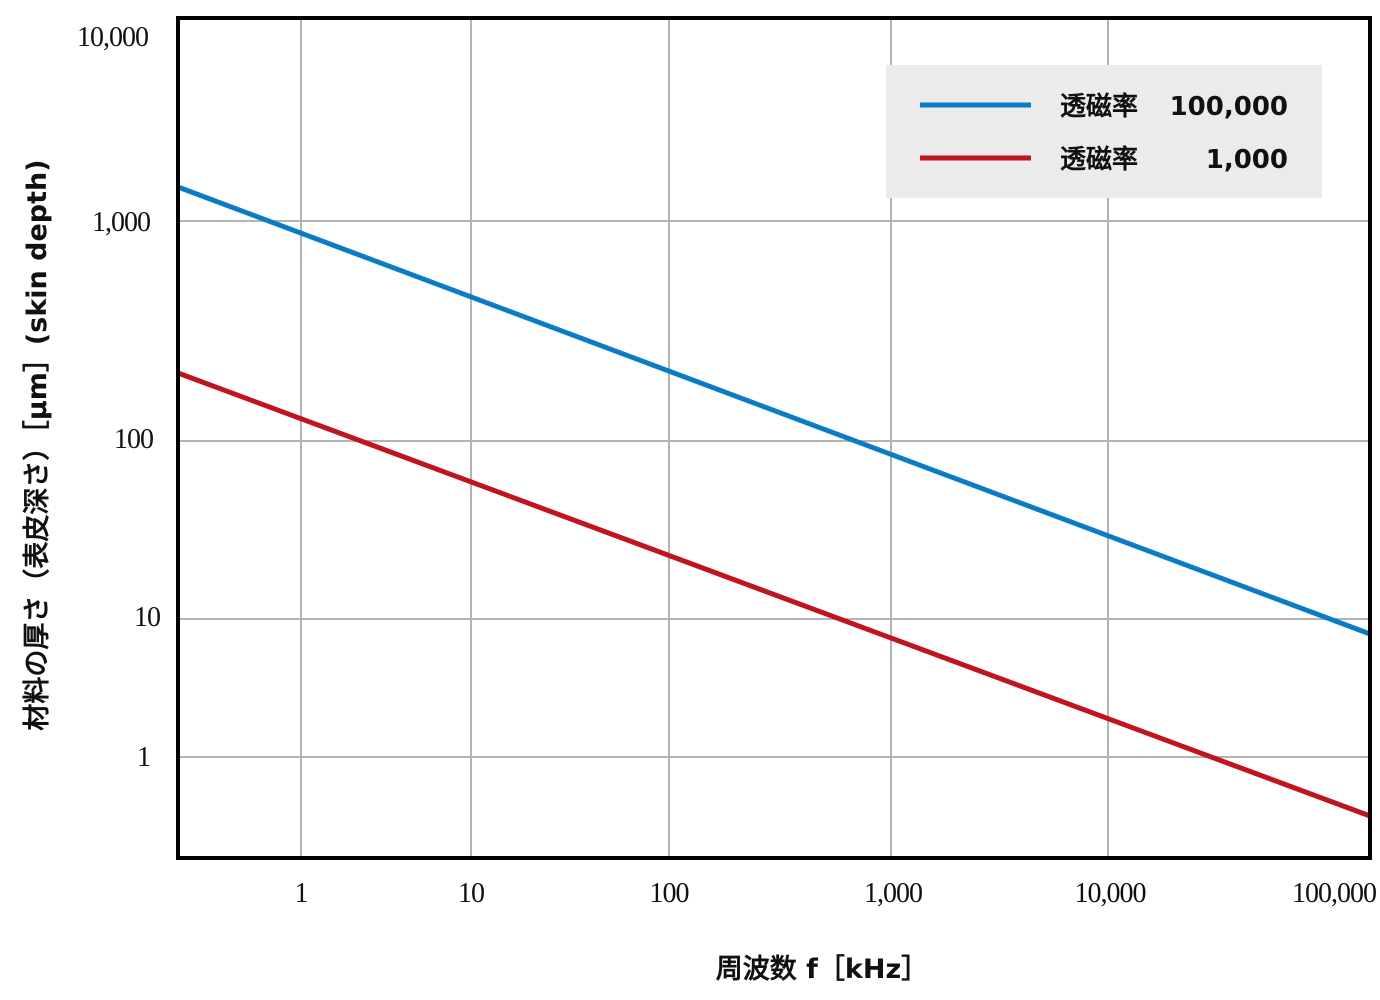 Image resolution: width=1380 pixels, height=1000 pixels. I want to click on legend-box, so click(1104, 131).